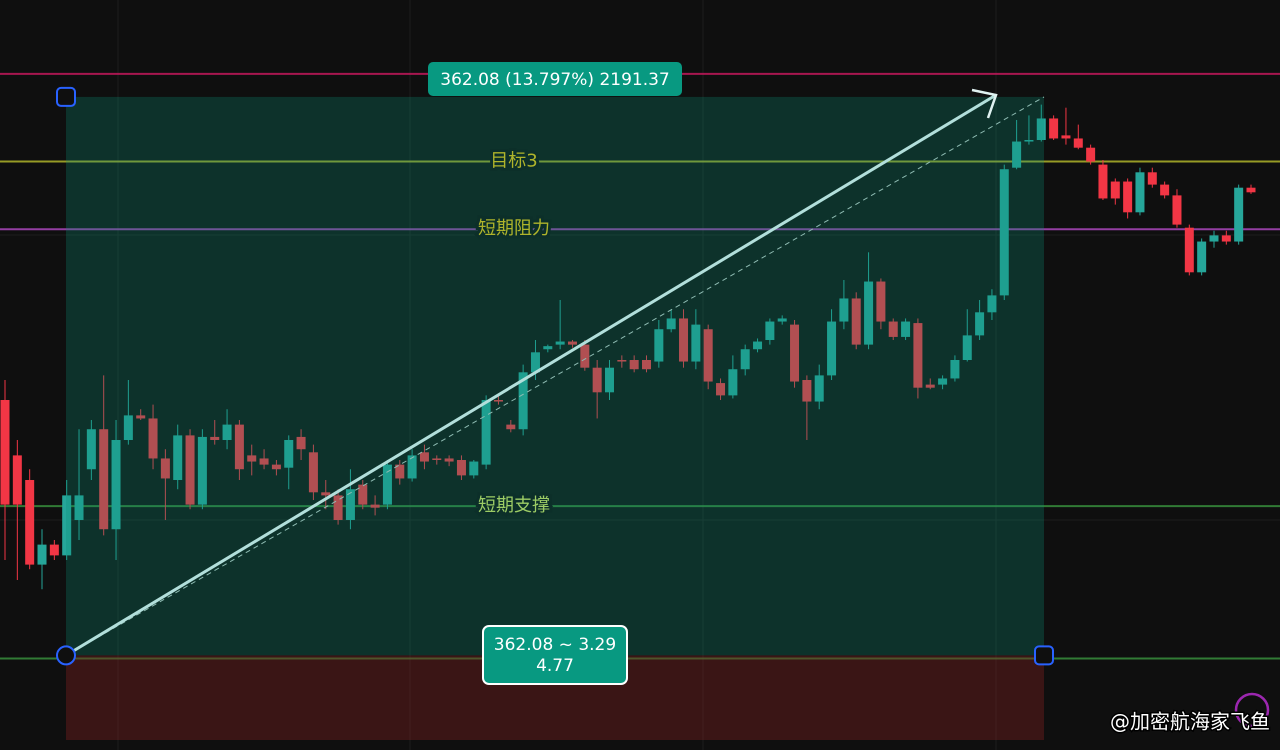 Image resolution: width=1280 pixels, height=750 pixels. What do you see at coordinates (555, 645) in the screenshot?
I see `measure-bottom-label: 362.08 ~ 3.29` at bounding box center [555, 645].